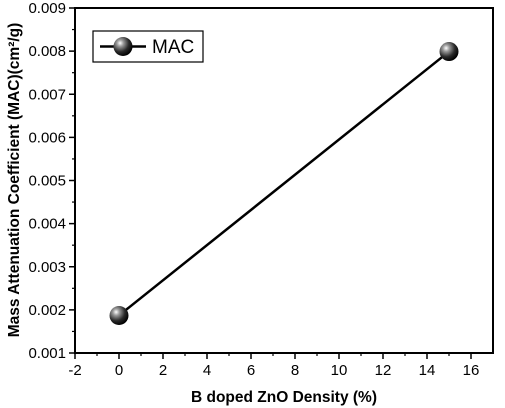 This screenshot has width=505, height=408. I want to click on y-tick-label: 0.007, so click(47, 94).